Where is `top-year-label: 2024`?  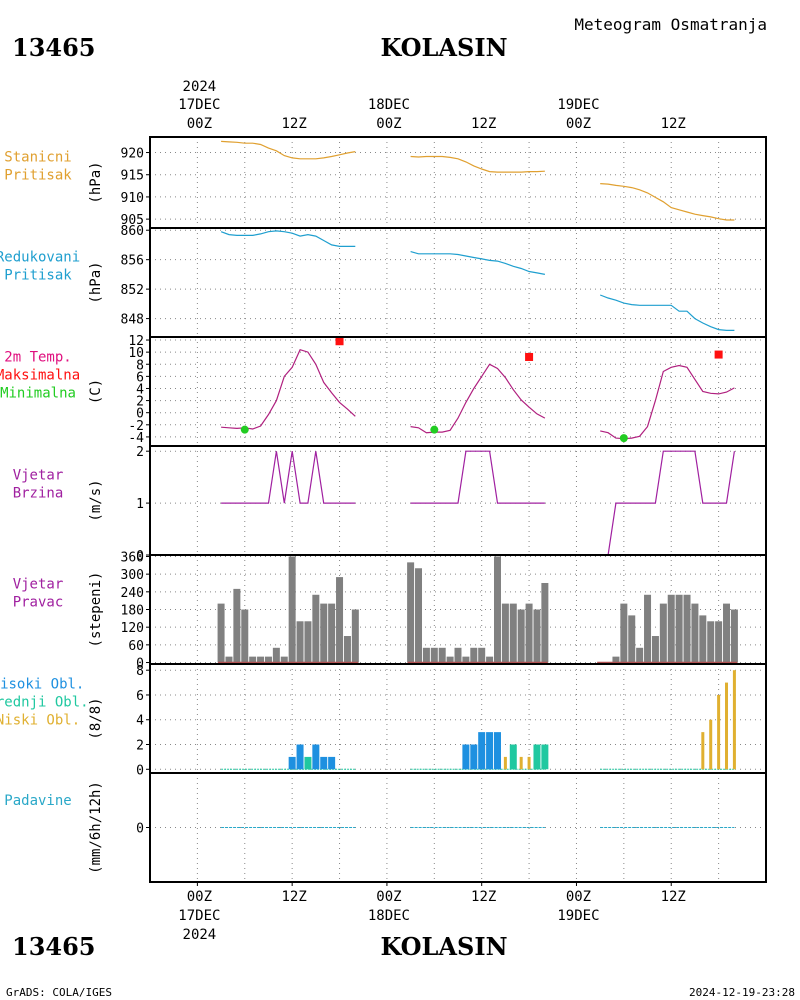
top-year-label: 2024 is located at coordinates (200, 87).